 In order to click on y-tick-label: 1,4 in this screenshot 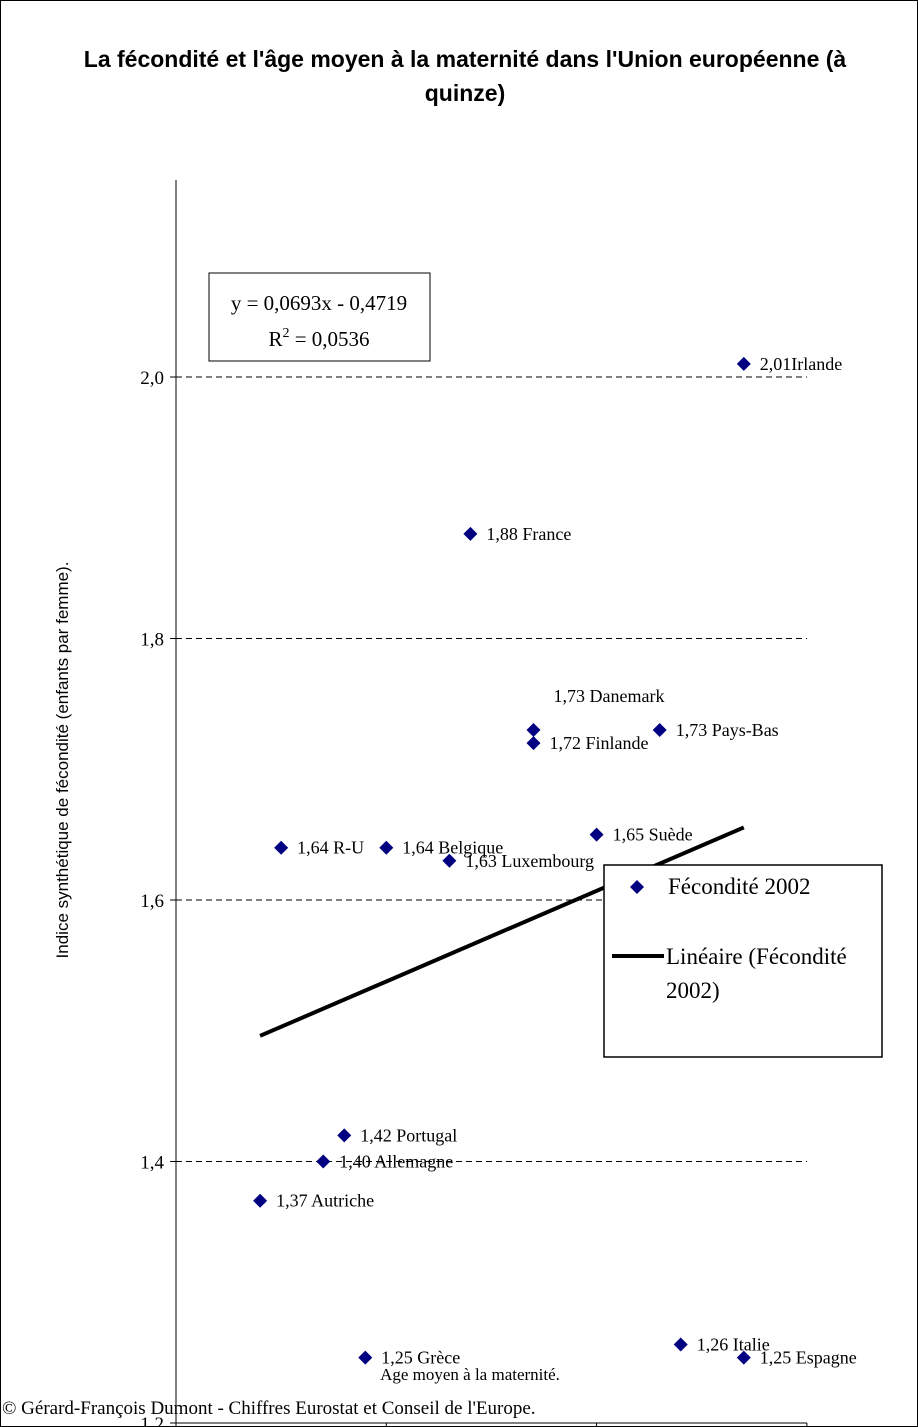, I will do `click(152, 1163)`.